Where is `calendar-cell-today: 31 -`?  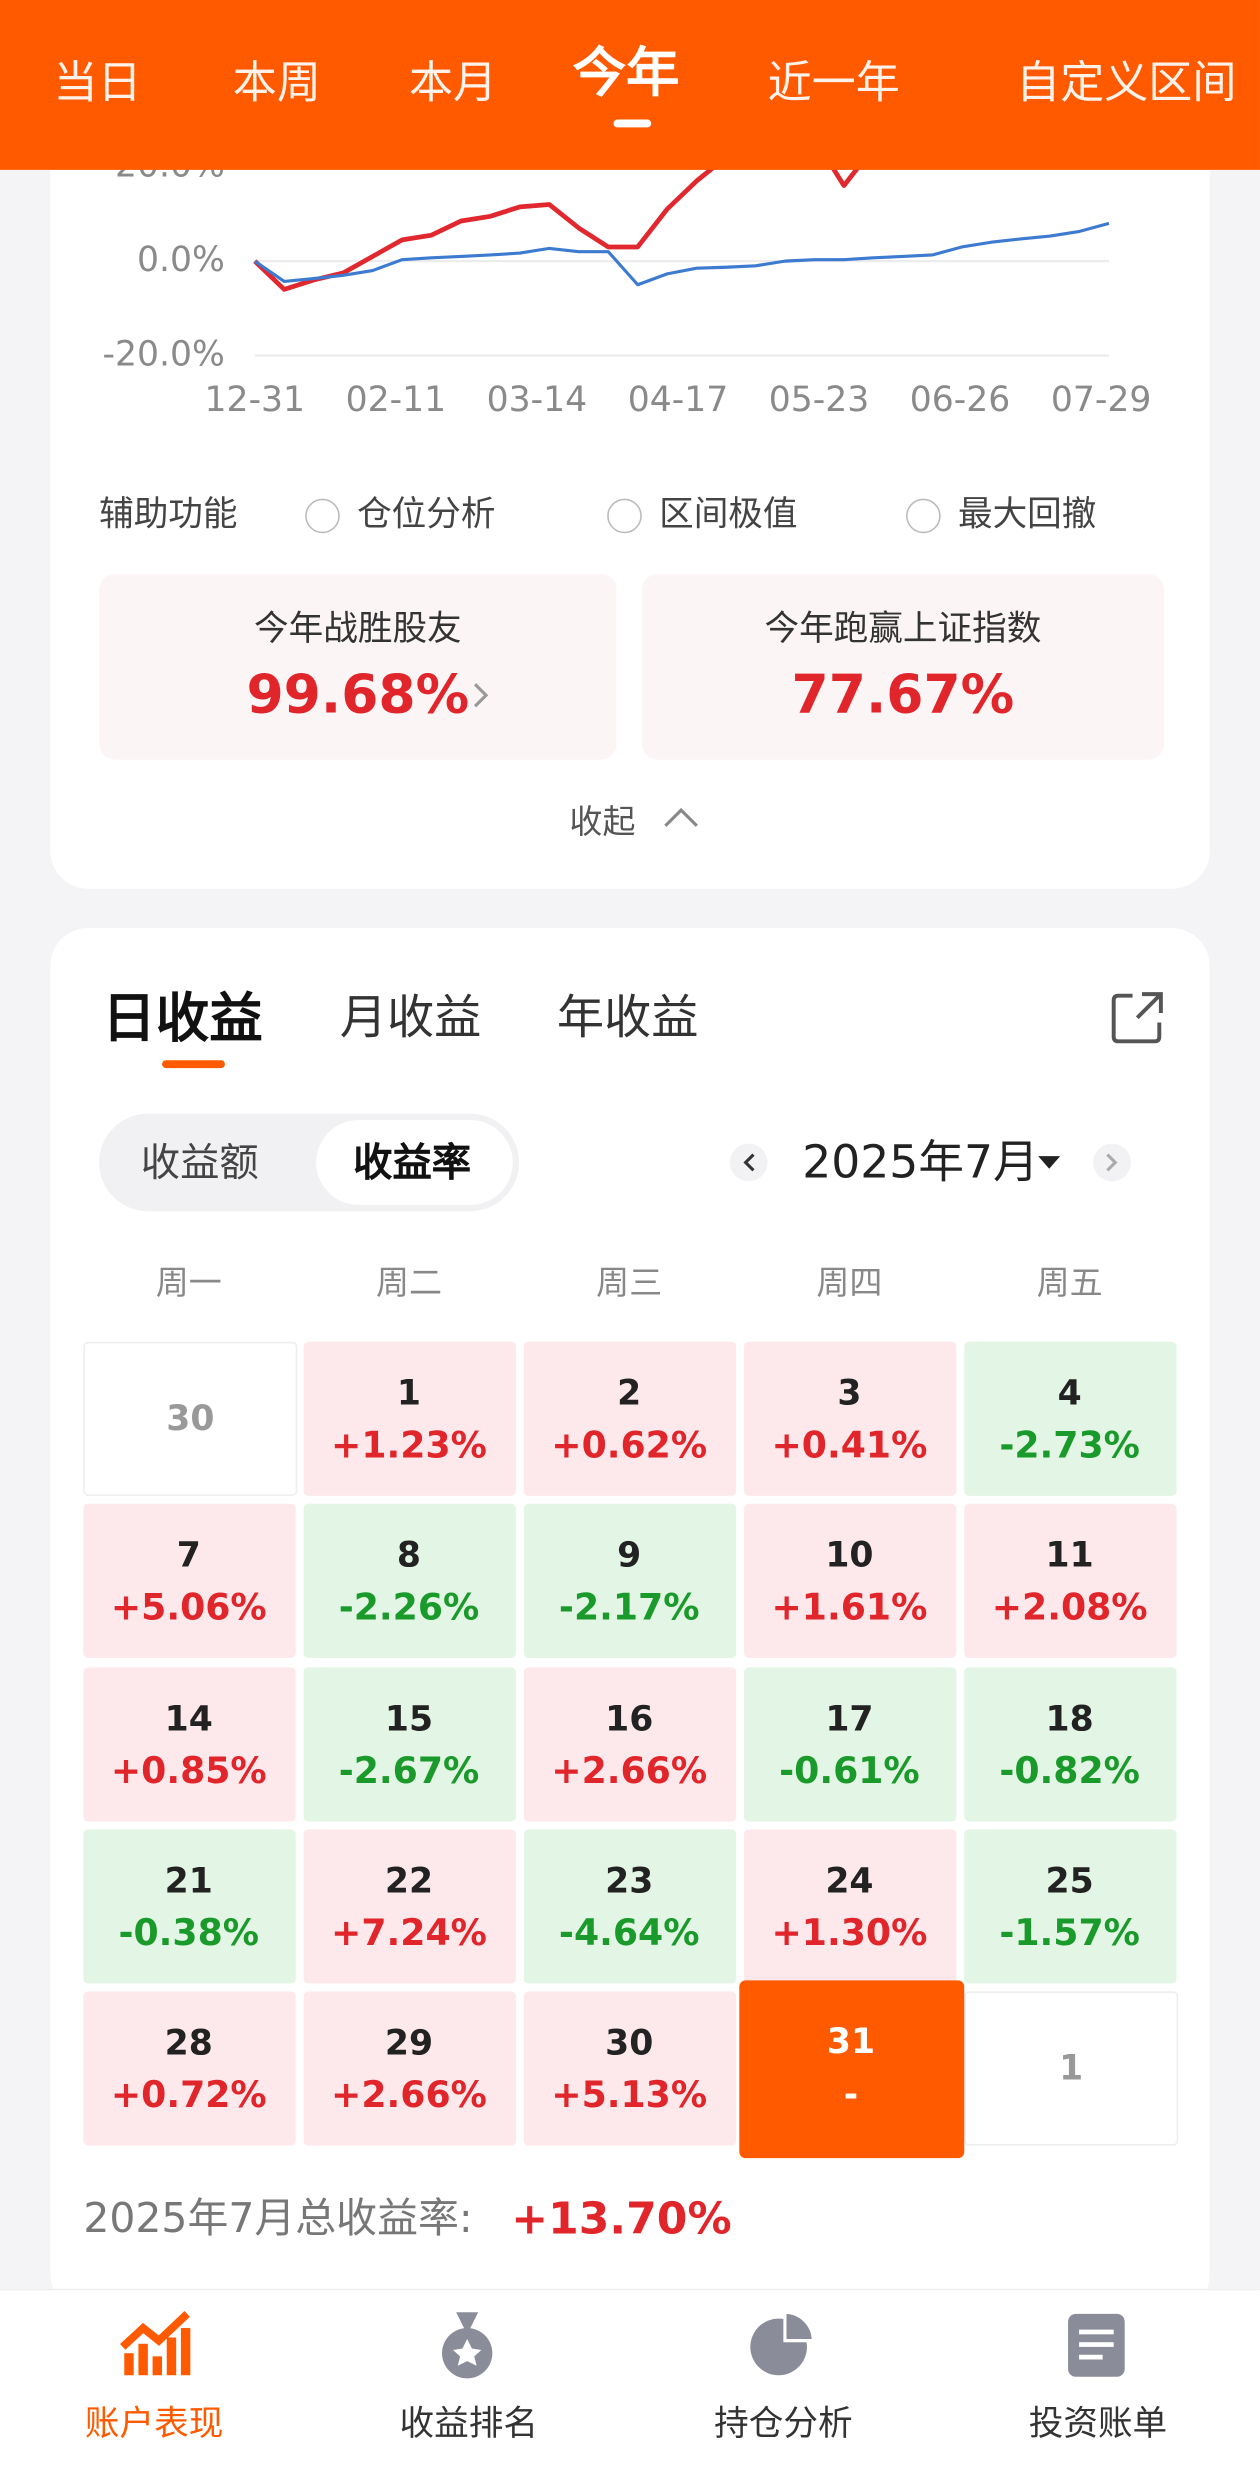 calendar-cell-today: 31 - is located at coordinates (852, 2069).